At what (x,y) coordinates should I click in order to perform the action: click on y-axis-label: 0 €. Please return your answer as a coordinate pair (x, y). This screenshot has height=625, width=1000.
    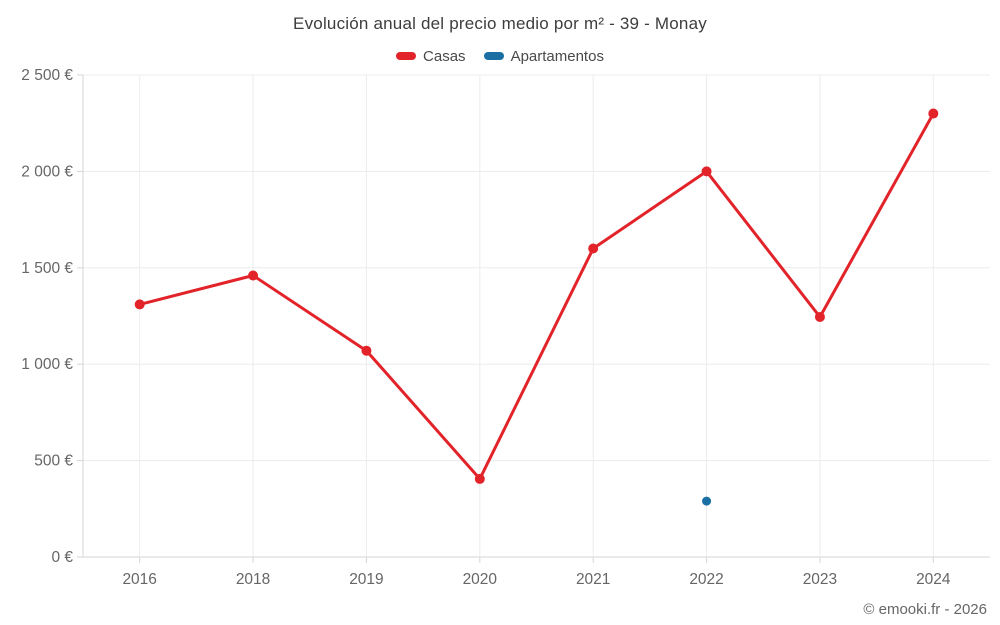
    Looking at the image, I should click on (62, 557).